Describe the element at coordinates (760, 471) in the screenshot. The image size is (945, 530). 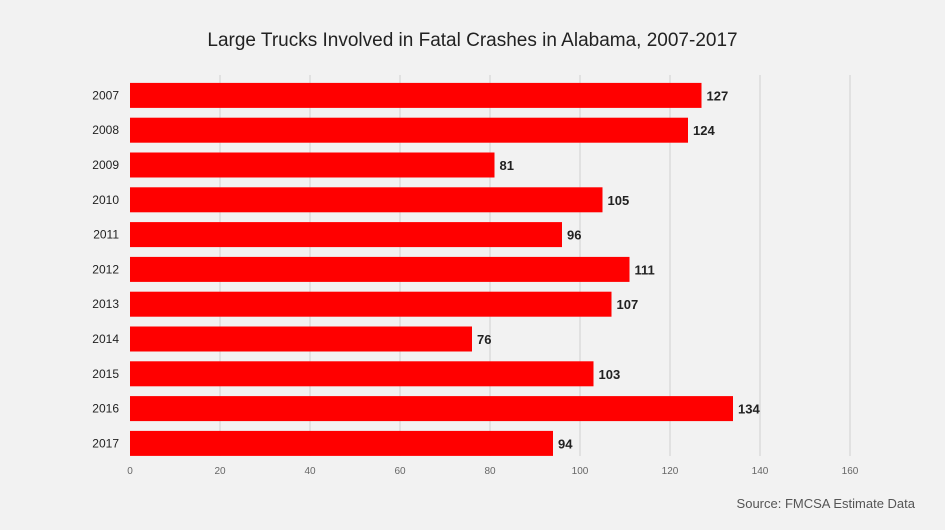
I see `x-tick-label: 140` at that location.